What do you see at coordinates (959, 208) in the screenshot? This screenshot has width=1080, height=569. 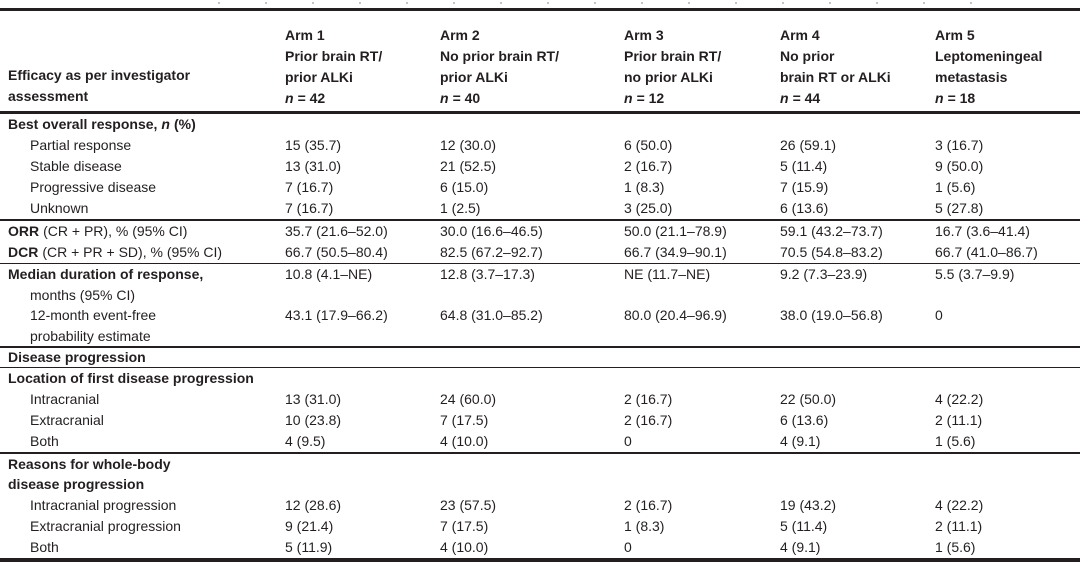 I see `data-cell: 5 (27.8)` at bounding box center [959, 208].